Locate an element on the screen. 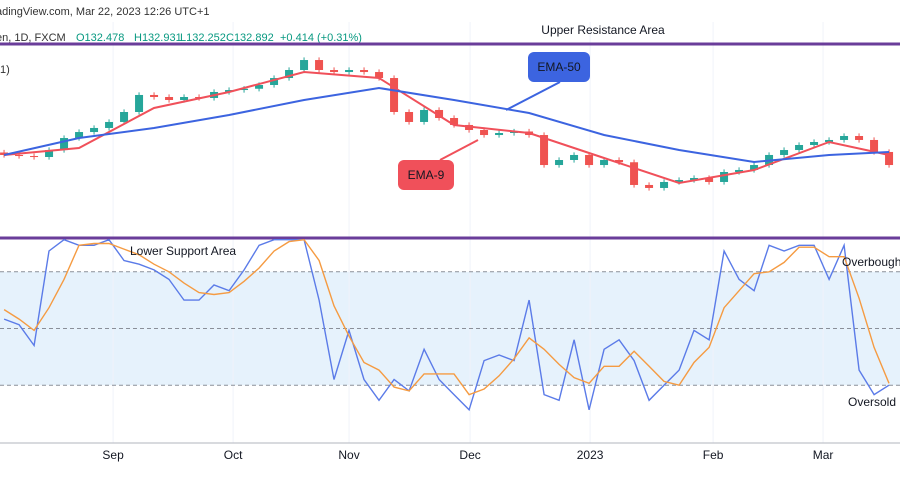 The width and height of the screenshot is (900, 500). x-tick-label: Oct is located at coordinates (233, 455).